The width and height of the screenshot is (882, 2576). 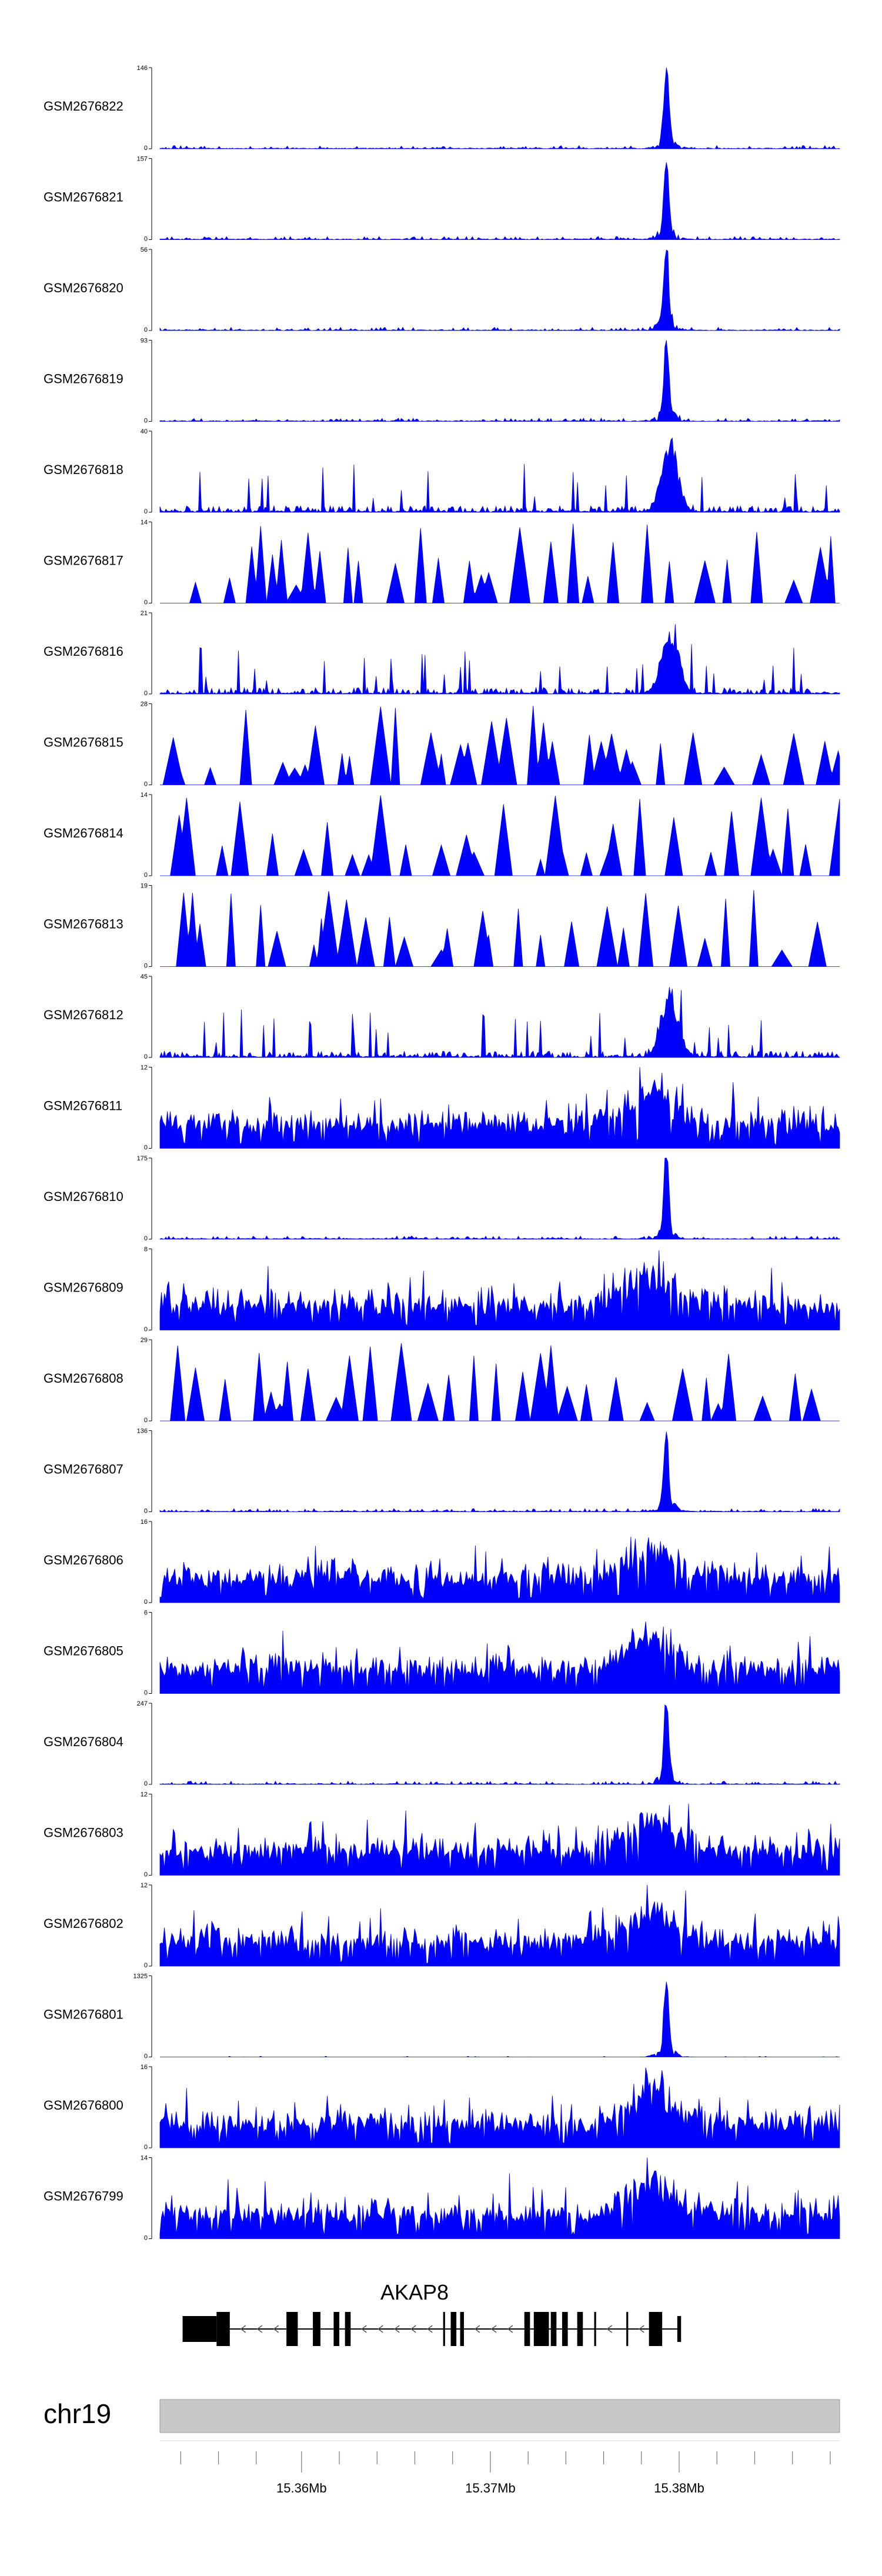 What do you see at coordinates (83, 1833) in the screenshot?
I see `track-label: GSM2676803` at bounding box center [83, 1833].